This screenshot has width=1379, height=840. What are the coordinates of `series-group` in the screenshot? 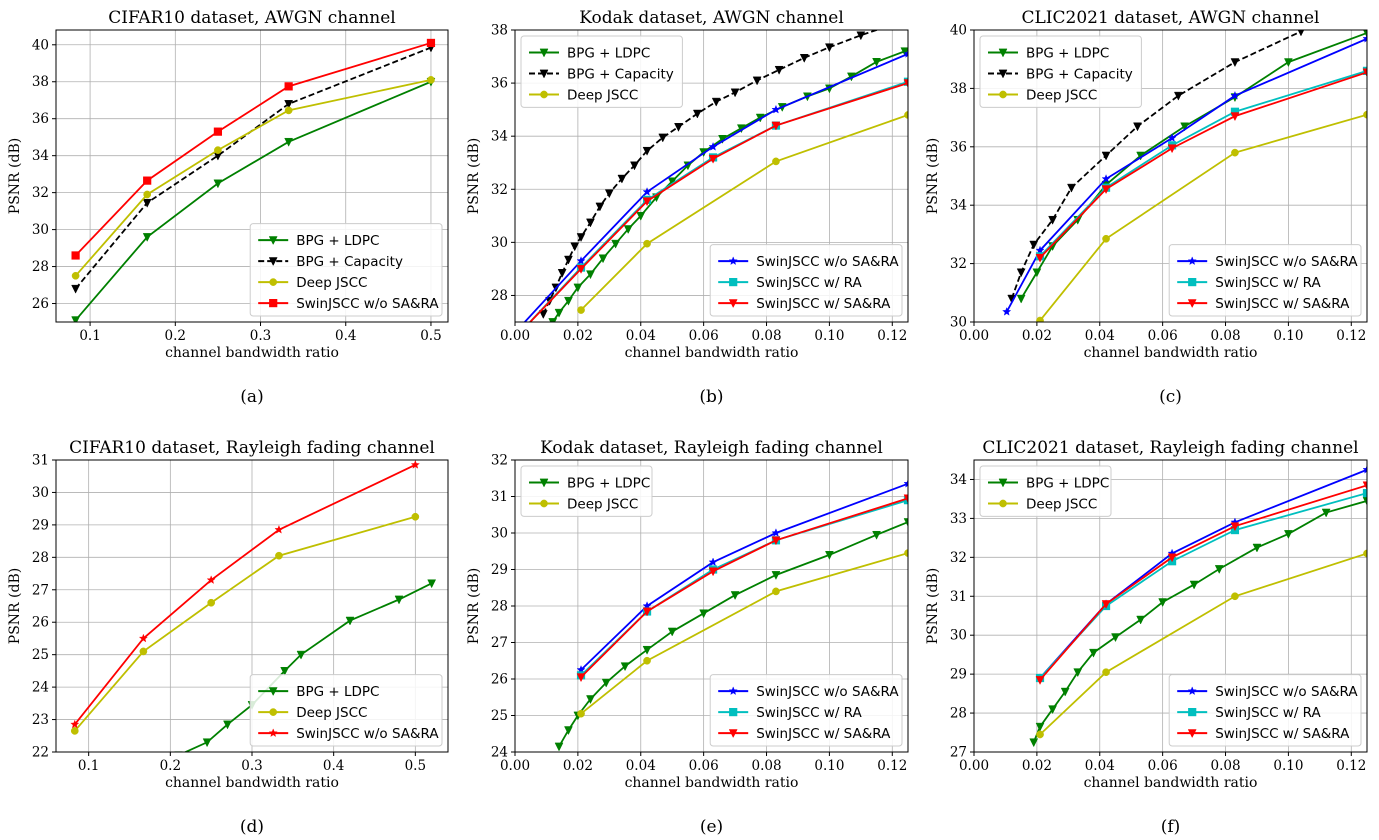 It's located at (253, 606).